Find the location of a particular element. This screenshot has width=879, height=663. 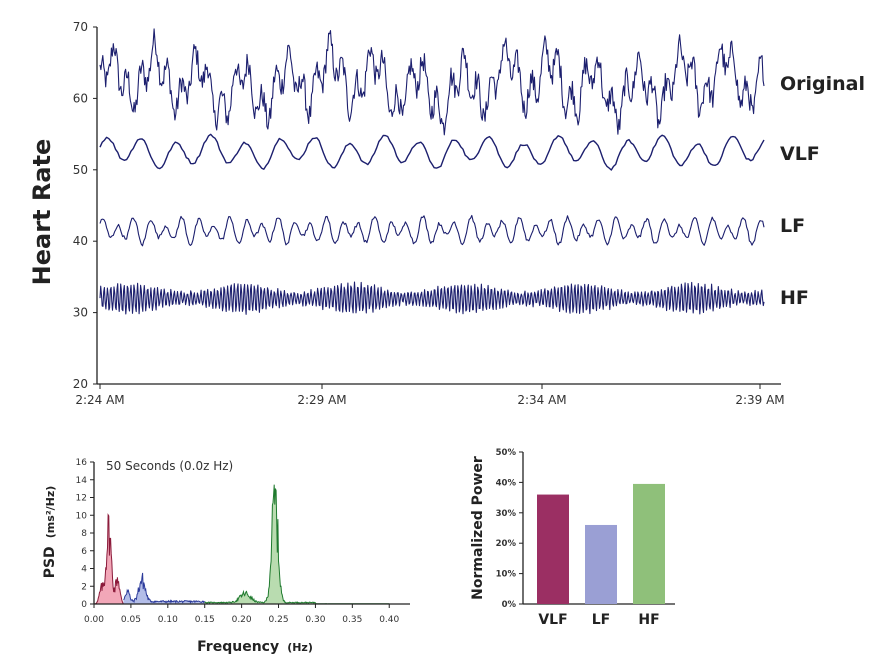

x-tick-label: 2:24 AM is located at coordinates (99, 400).